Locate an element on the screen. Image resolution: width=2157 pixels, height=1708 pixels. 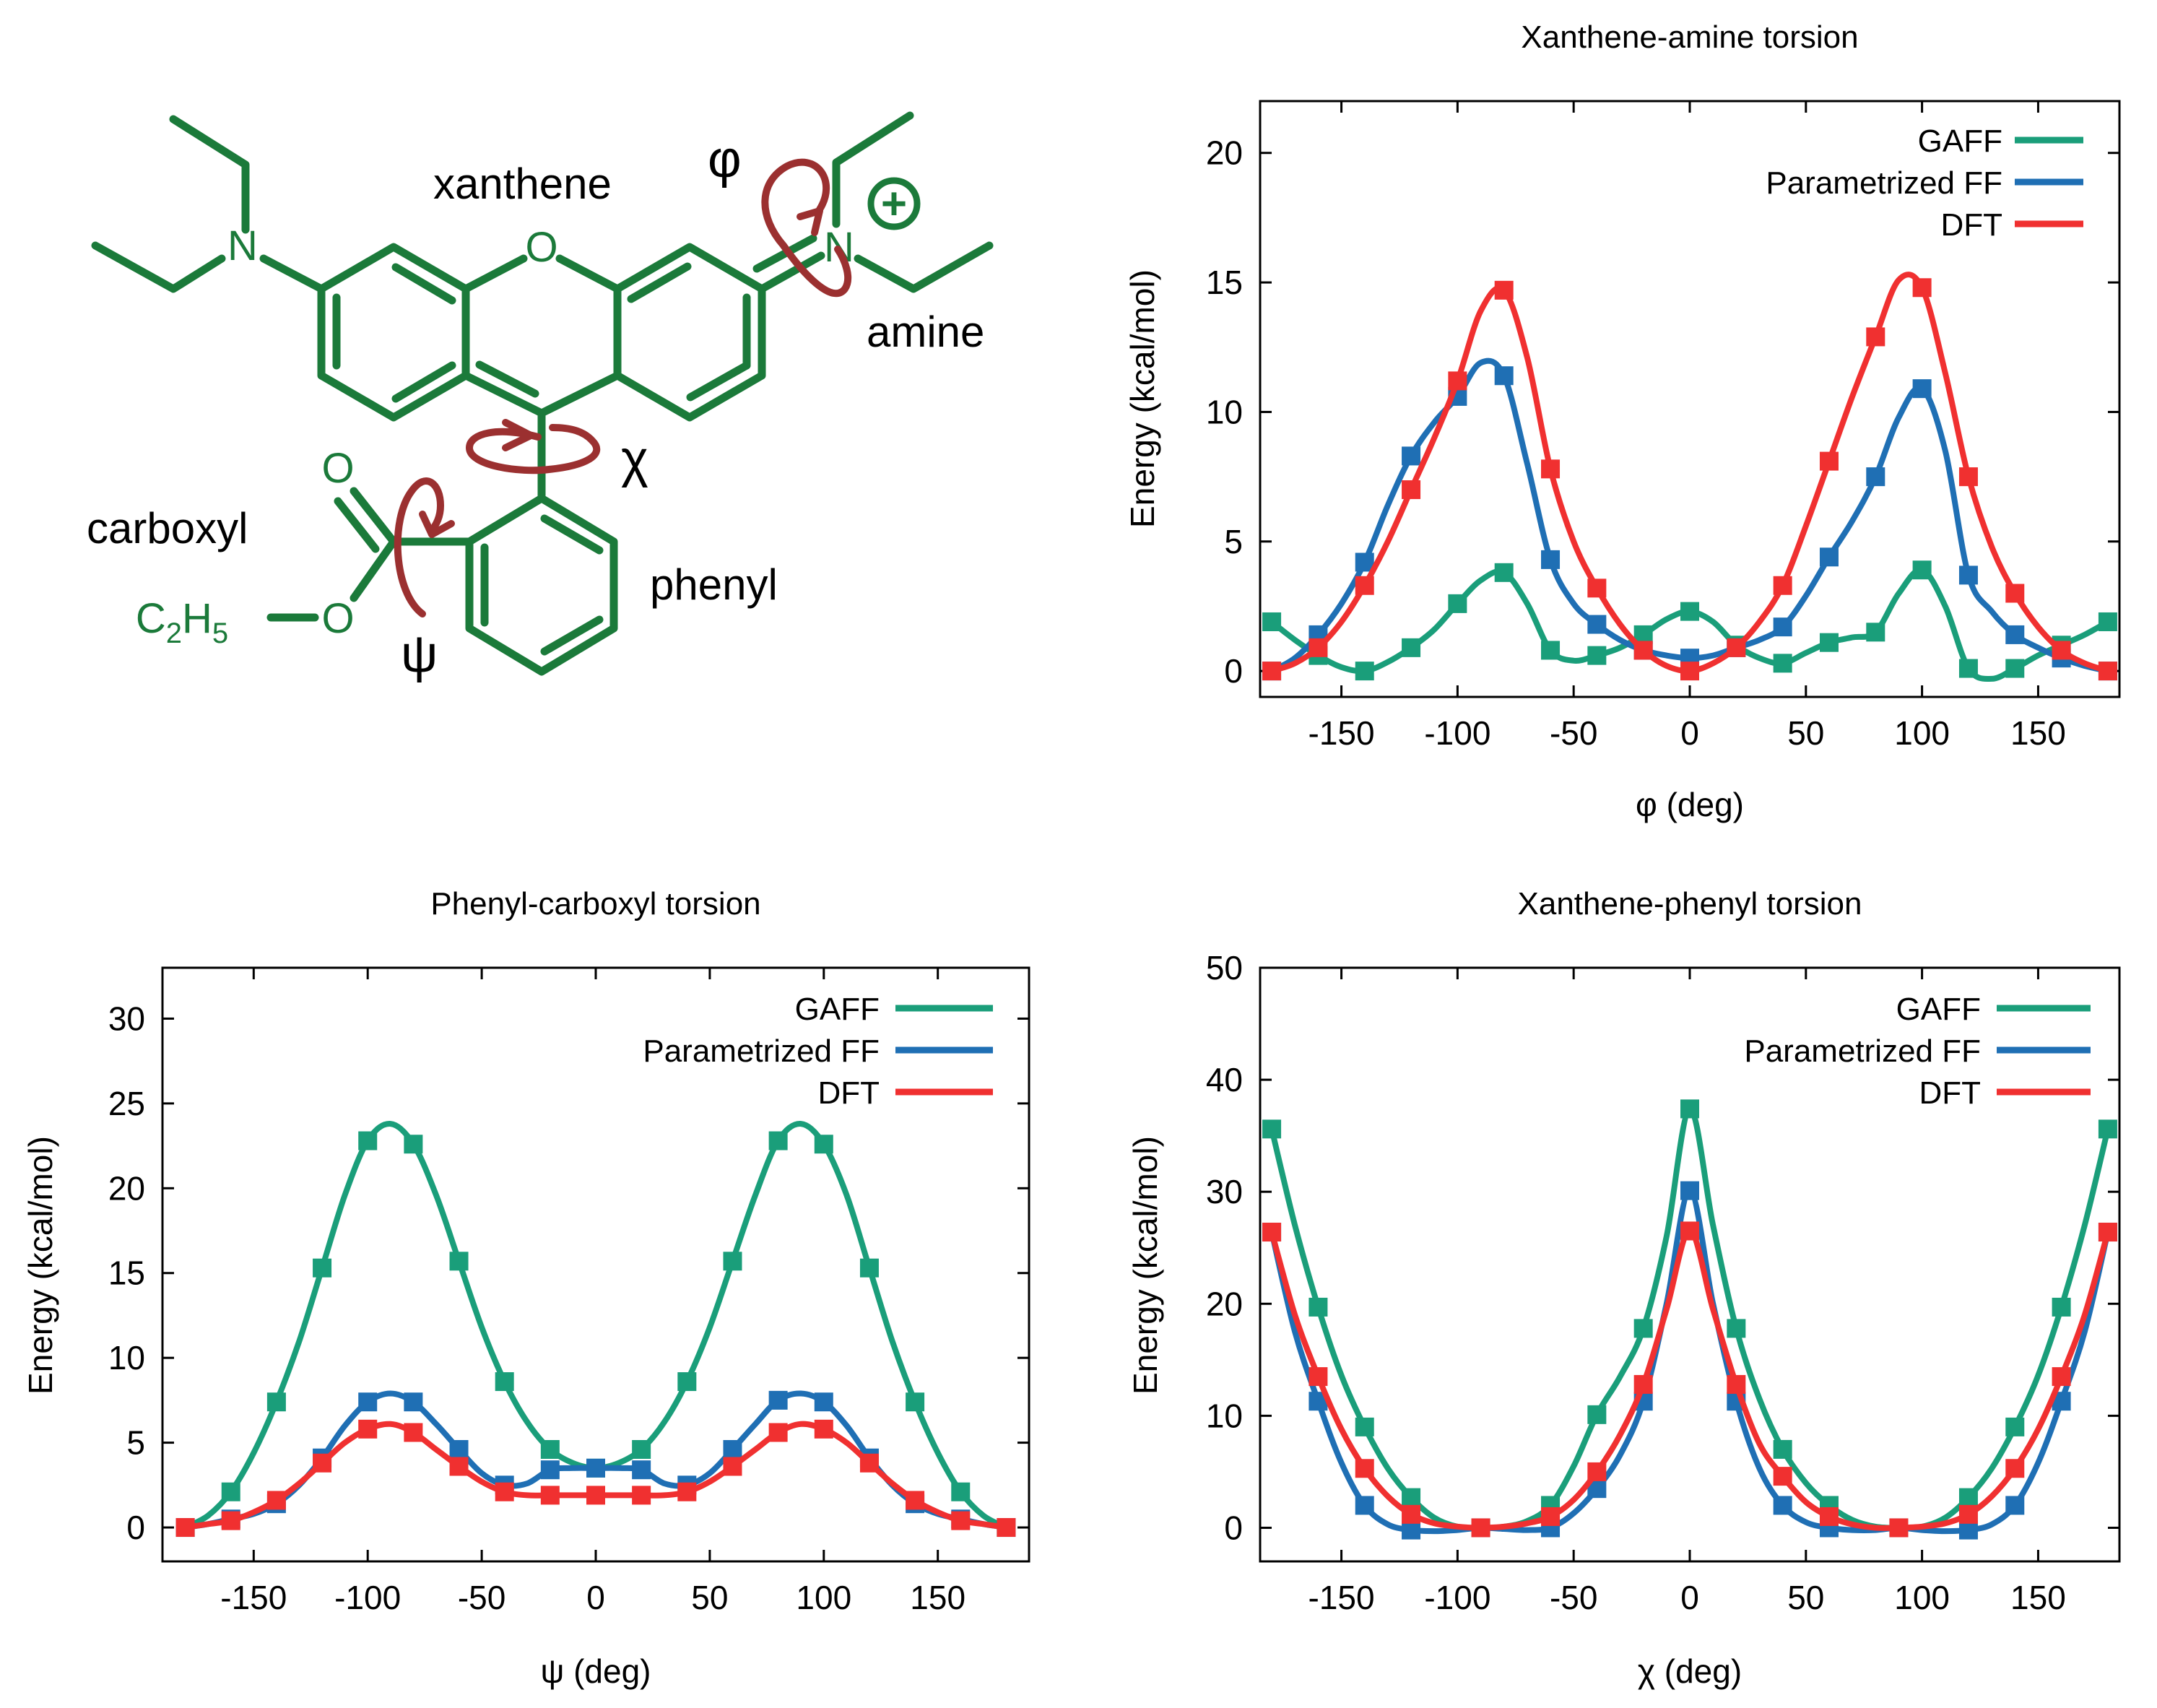
molecule-bonds is located at coordinates (542, 393).